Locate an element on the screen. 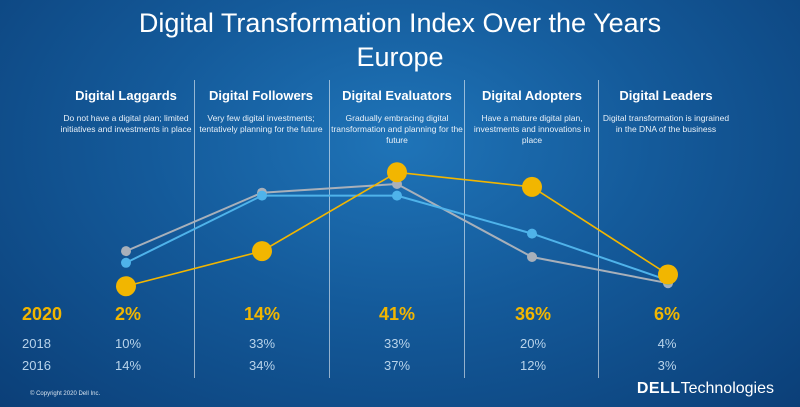  value-2018: 10% is located at coordinates (128, 343).